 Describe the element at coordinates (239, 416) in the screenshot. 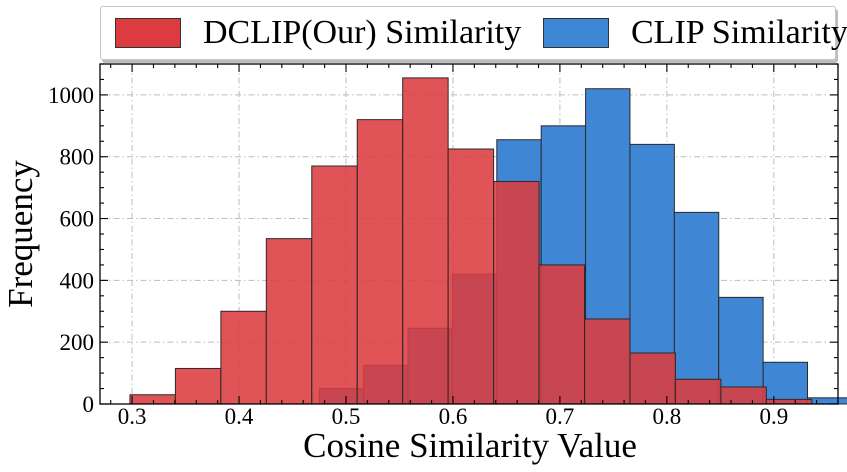

I see `x-tick-label-1: 0.4` at that location.